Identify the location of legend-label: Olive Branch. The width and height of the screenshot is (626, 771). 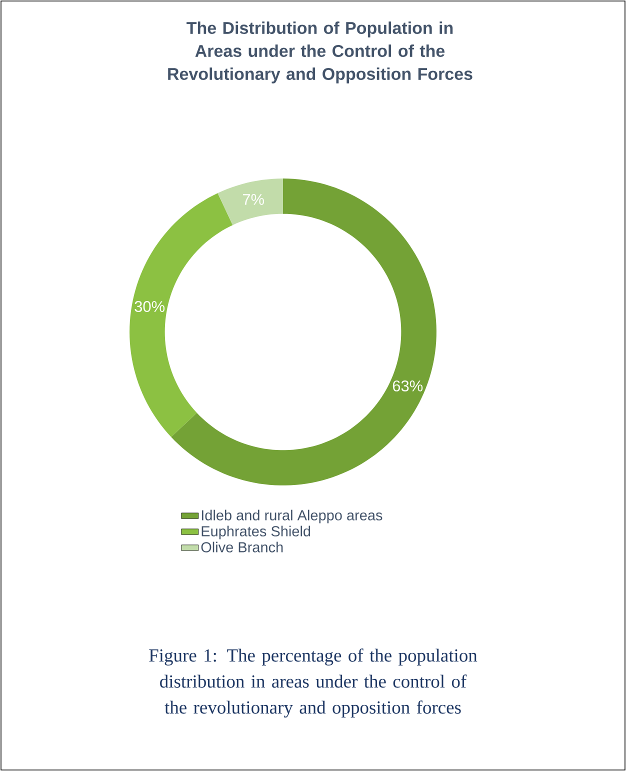
(242, 547).